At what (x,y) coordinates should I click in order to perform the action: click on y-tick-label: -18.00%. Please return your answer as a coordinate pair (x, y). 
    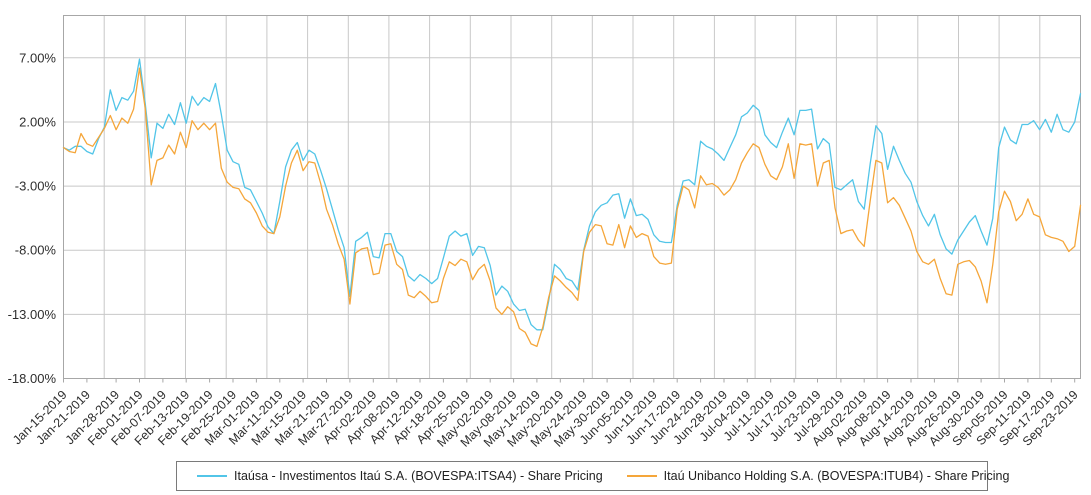
    Looking at the image, I should click on (32, 378).